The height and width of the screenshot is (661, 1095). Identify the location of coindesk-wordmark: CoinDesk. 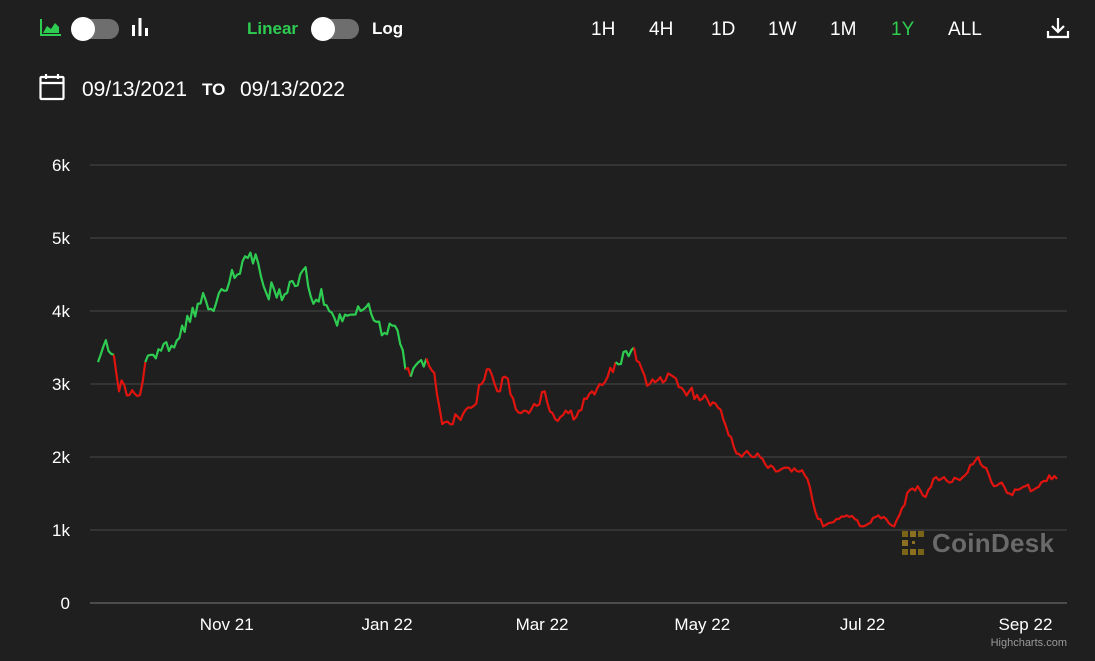
(993, 543).